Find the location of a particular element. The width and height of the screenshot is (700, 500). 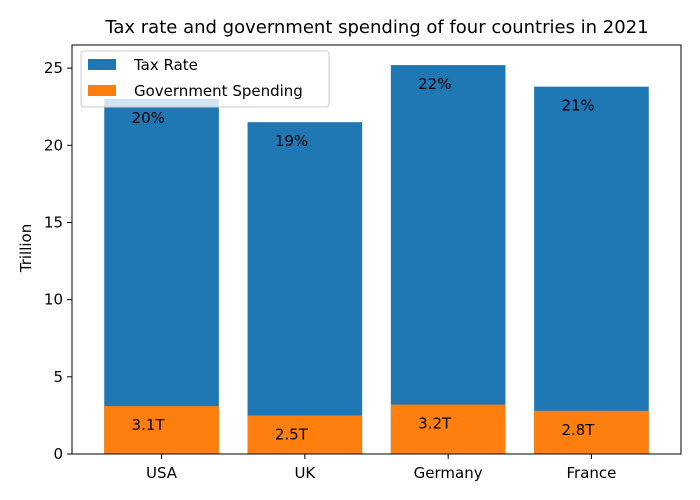

y-tick-label: 10 is located at coordinates (53, 300).